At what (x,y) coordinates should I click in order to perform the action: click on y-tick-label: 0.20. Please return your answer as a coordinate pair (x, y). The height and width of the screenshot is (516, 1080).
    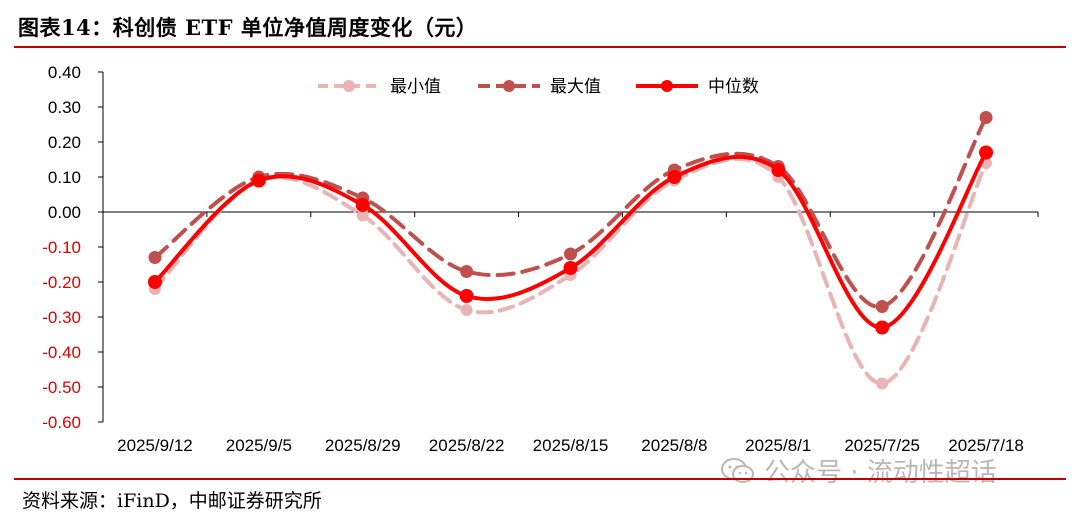
    Looking at the image, I should click on (64, 142).